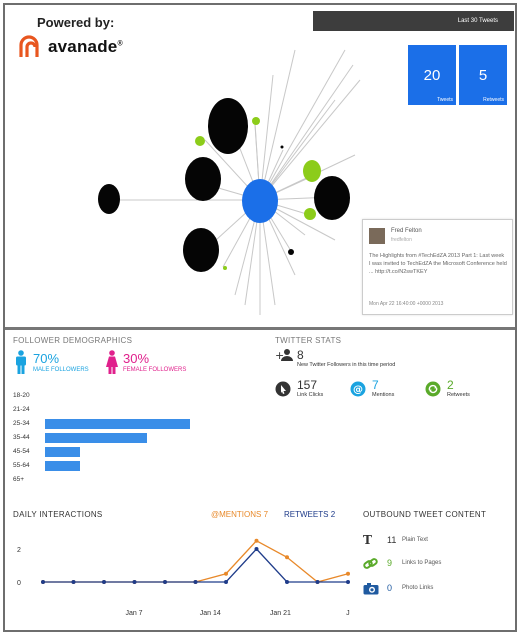  What do you see at coordinates (76, 22) in the screenshot?
I see `powered-by-label: Powered by:` at bounding box center [76, 22].